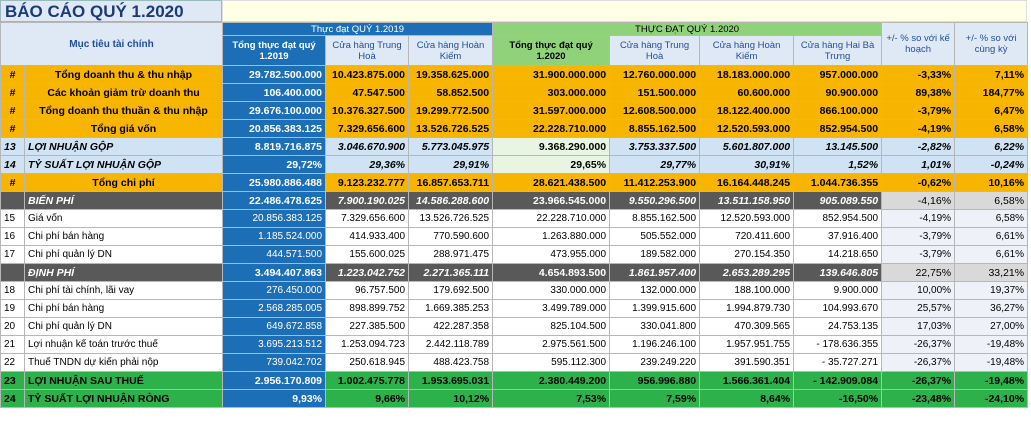 Image resolution: width=1031 pixels, height=424 pixels. Describe the element at coordinates (747, 344) in the screenshot. I see `row-value: 1.957.951.755` at that location.